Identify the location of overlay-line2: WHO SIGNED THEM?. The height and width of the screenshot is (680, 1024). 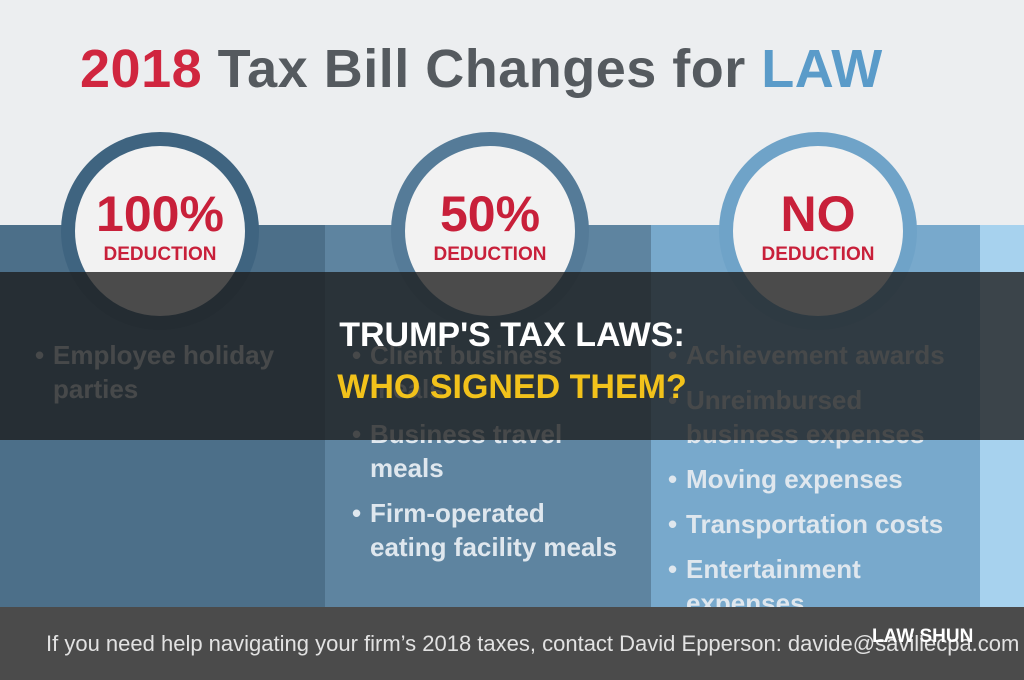
(512, 387).